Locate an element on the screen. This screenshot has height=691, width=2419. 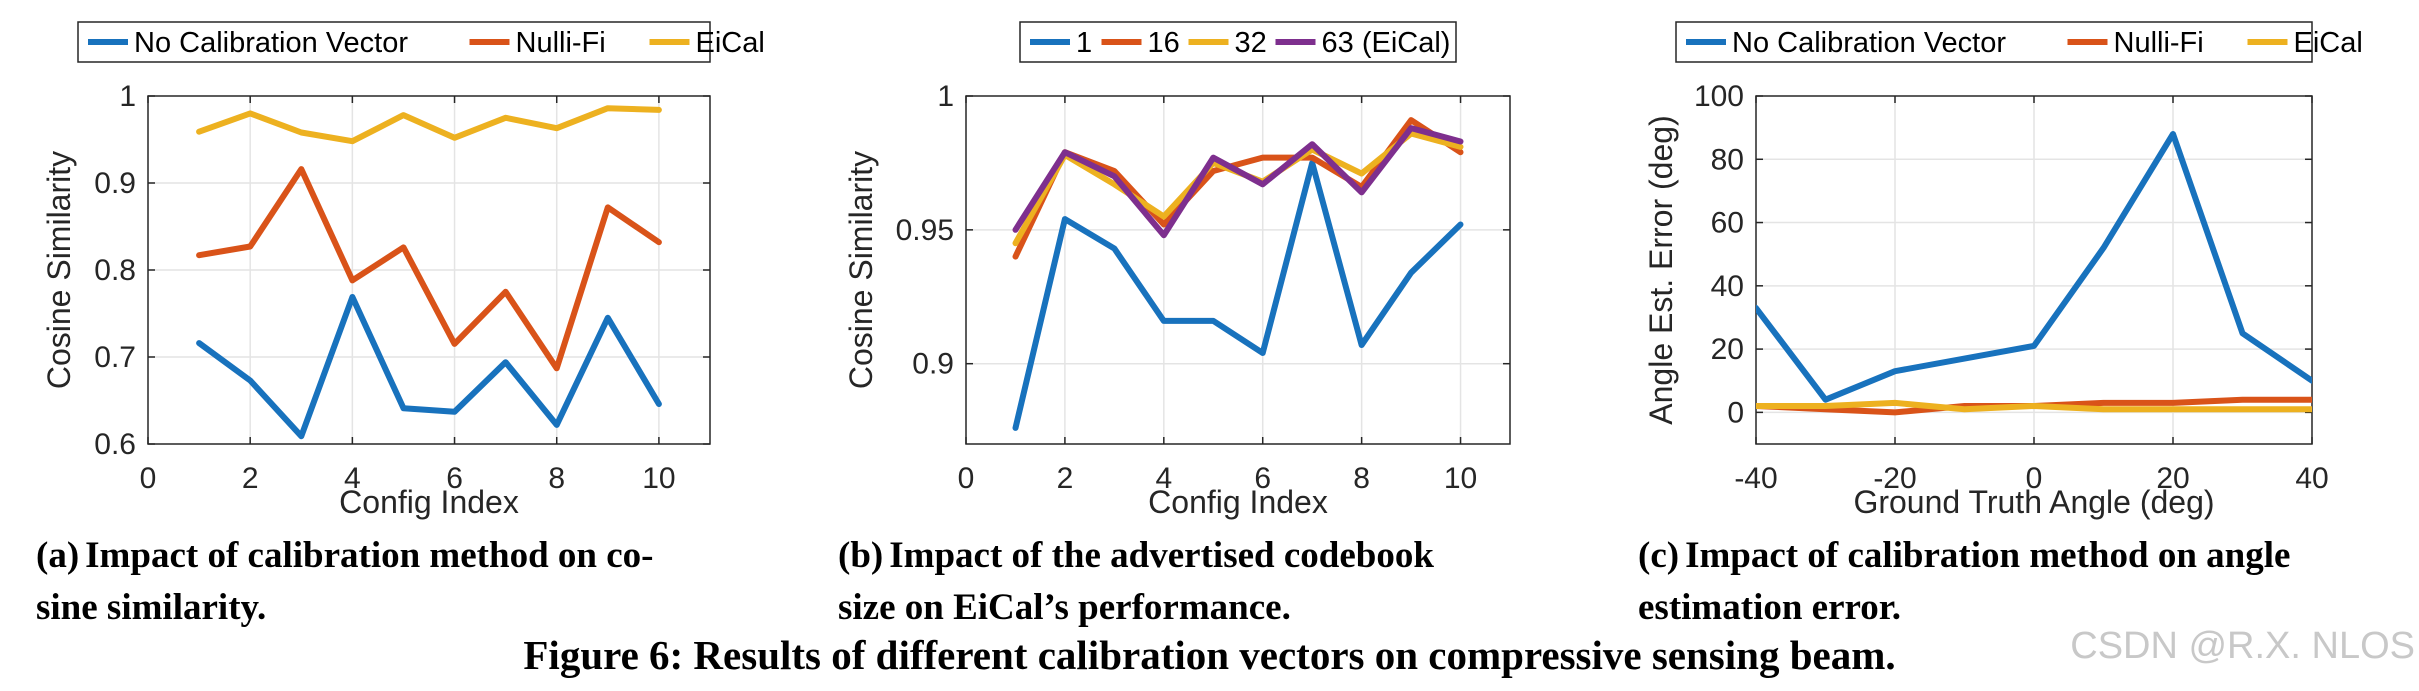
chart-a-series-group is located at coordinates (429, 272).